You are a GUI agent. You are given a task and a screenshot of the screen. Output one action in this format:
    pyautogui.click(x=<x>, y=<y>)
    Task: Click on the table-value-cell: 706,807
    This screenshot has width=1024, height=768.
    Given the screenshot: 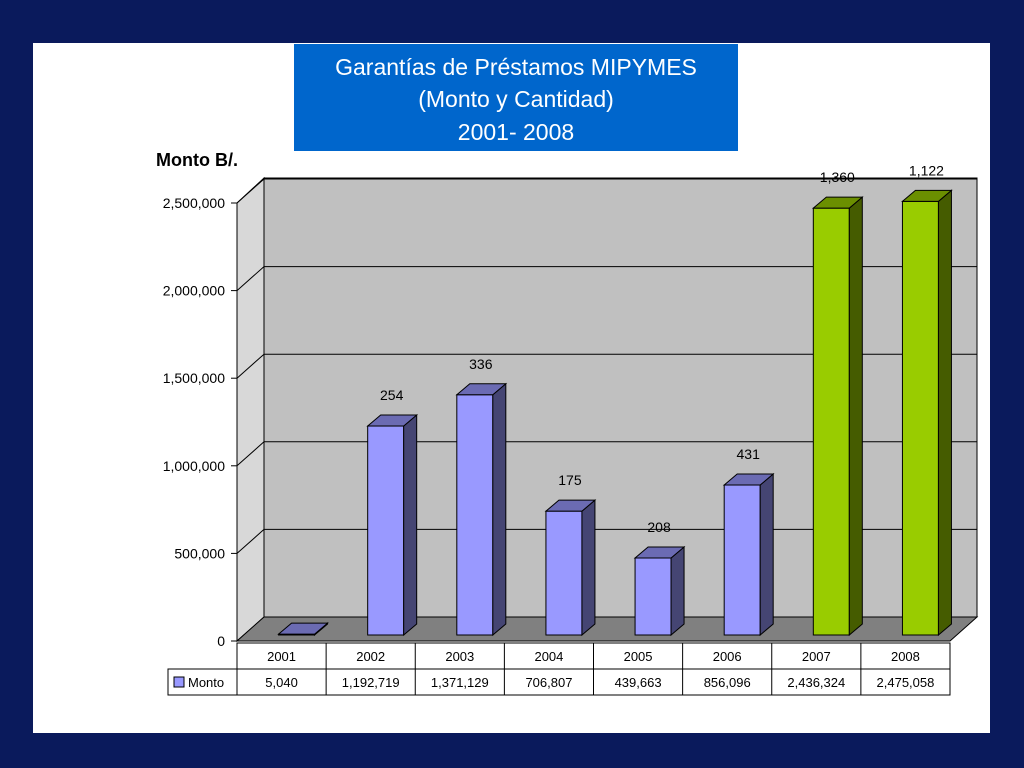 What is the action you would take?
    pyautogui.click(x=548, y=682)
    